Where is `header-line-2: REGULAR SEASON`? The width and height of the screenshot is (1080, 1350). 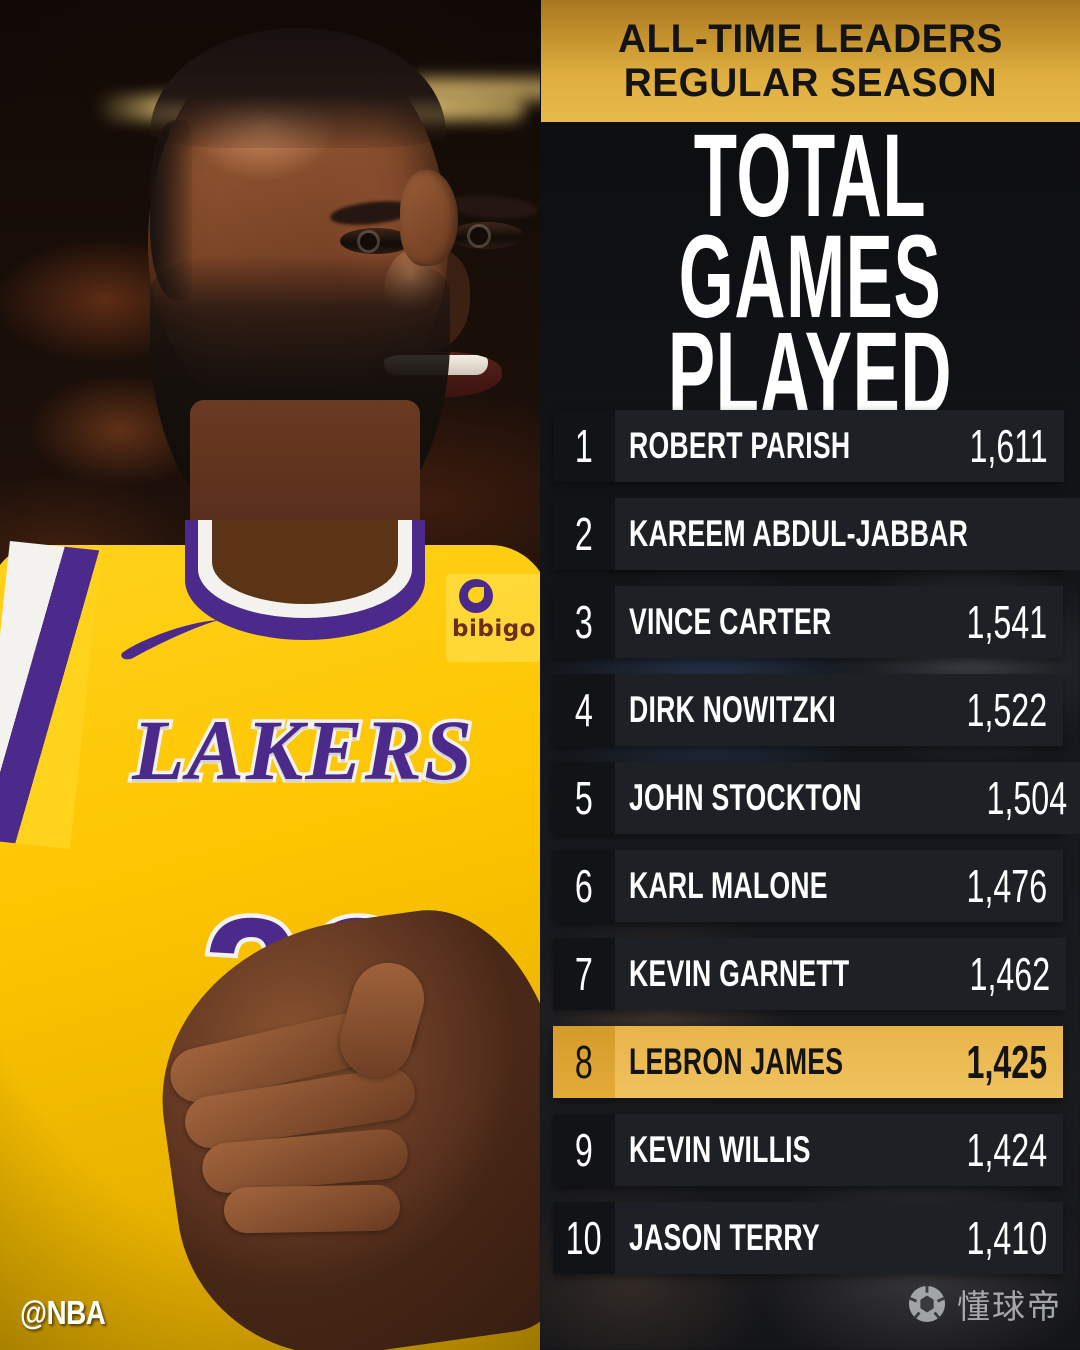
header-line-2: REGULAR SEASON is located at coordinates (810, 83).